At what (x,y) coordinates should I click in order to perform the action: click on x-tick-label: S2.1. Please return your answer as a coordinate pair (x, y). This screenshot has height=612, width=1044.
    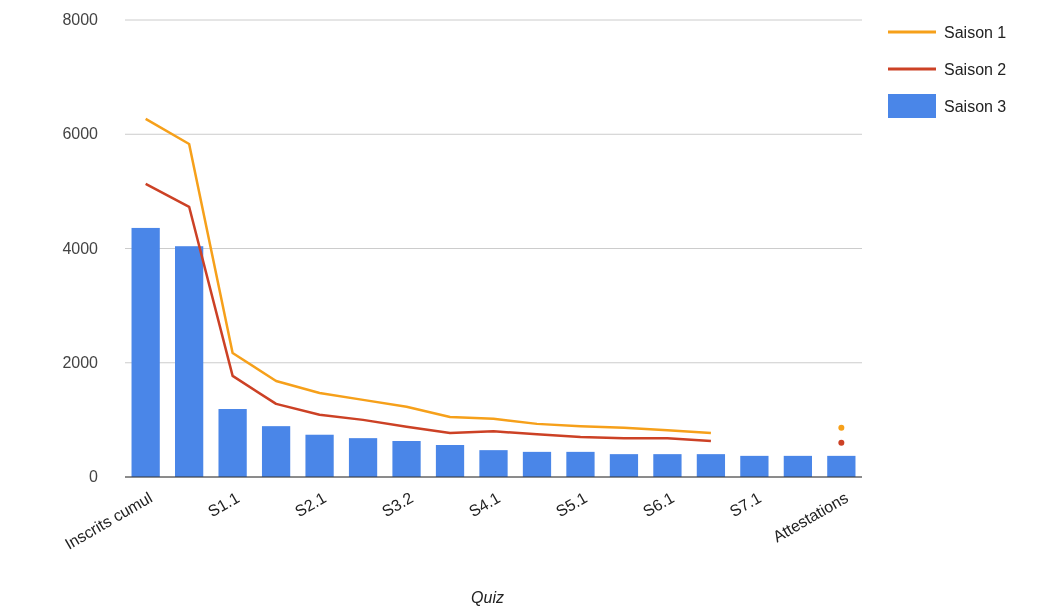
    Looking at the image, I should click on (311, 504).